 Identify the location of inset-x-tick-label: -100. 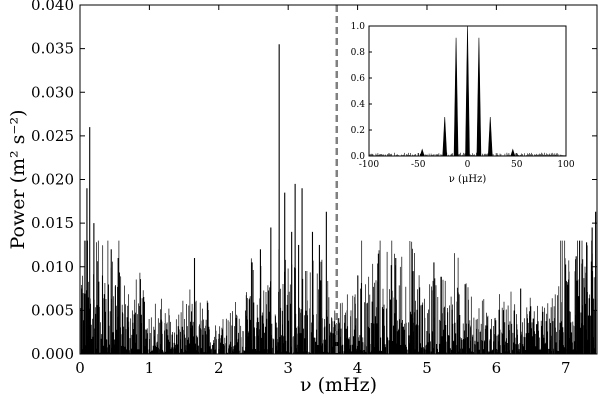
(369, 165).